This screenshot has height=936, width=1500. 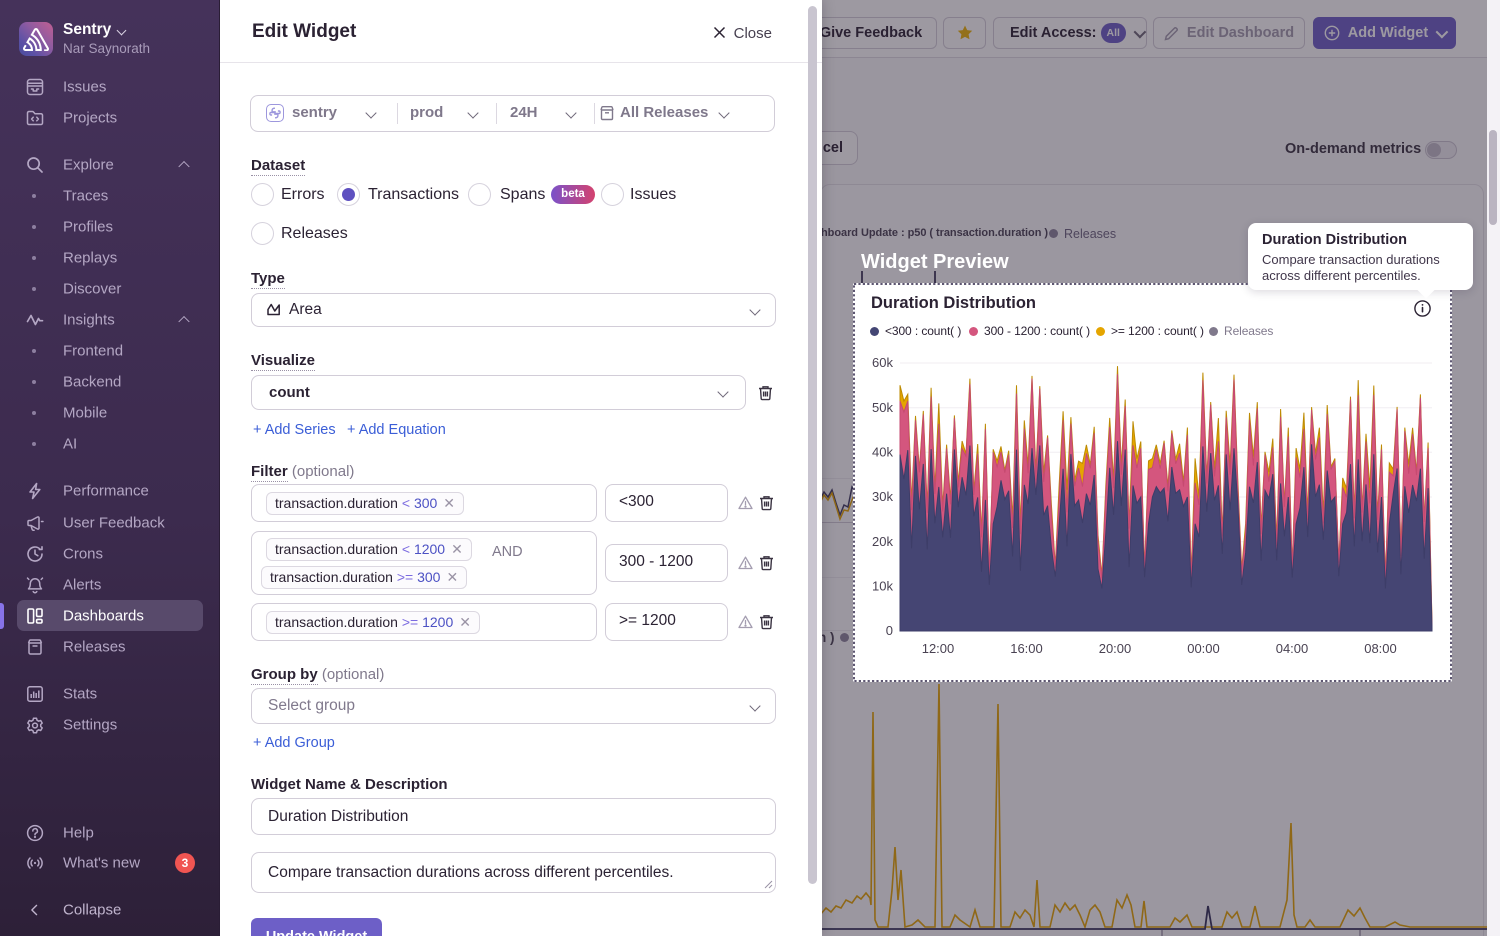 What do you see at coordinates (889, 630) in the screenshot?
I see `svg-text: 0` at bounding box center [889, 630].